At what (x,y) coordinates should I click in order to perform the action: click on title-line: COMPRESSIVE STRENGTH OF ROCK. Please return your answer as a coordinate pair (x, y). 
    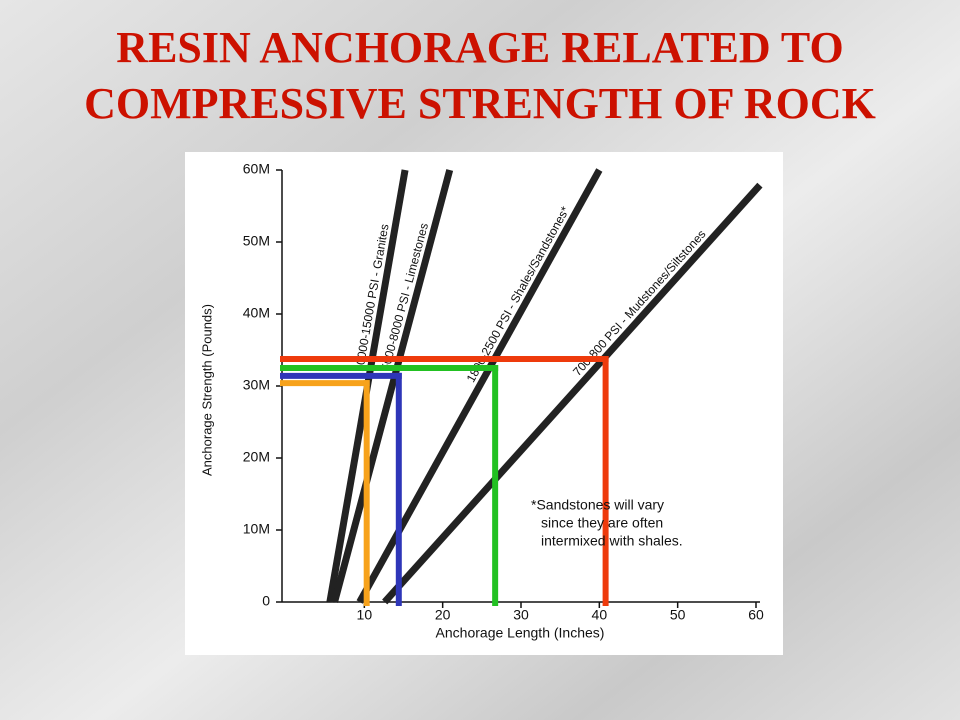
    Looking at the image, I should click on (480, 103).